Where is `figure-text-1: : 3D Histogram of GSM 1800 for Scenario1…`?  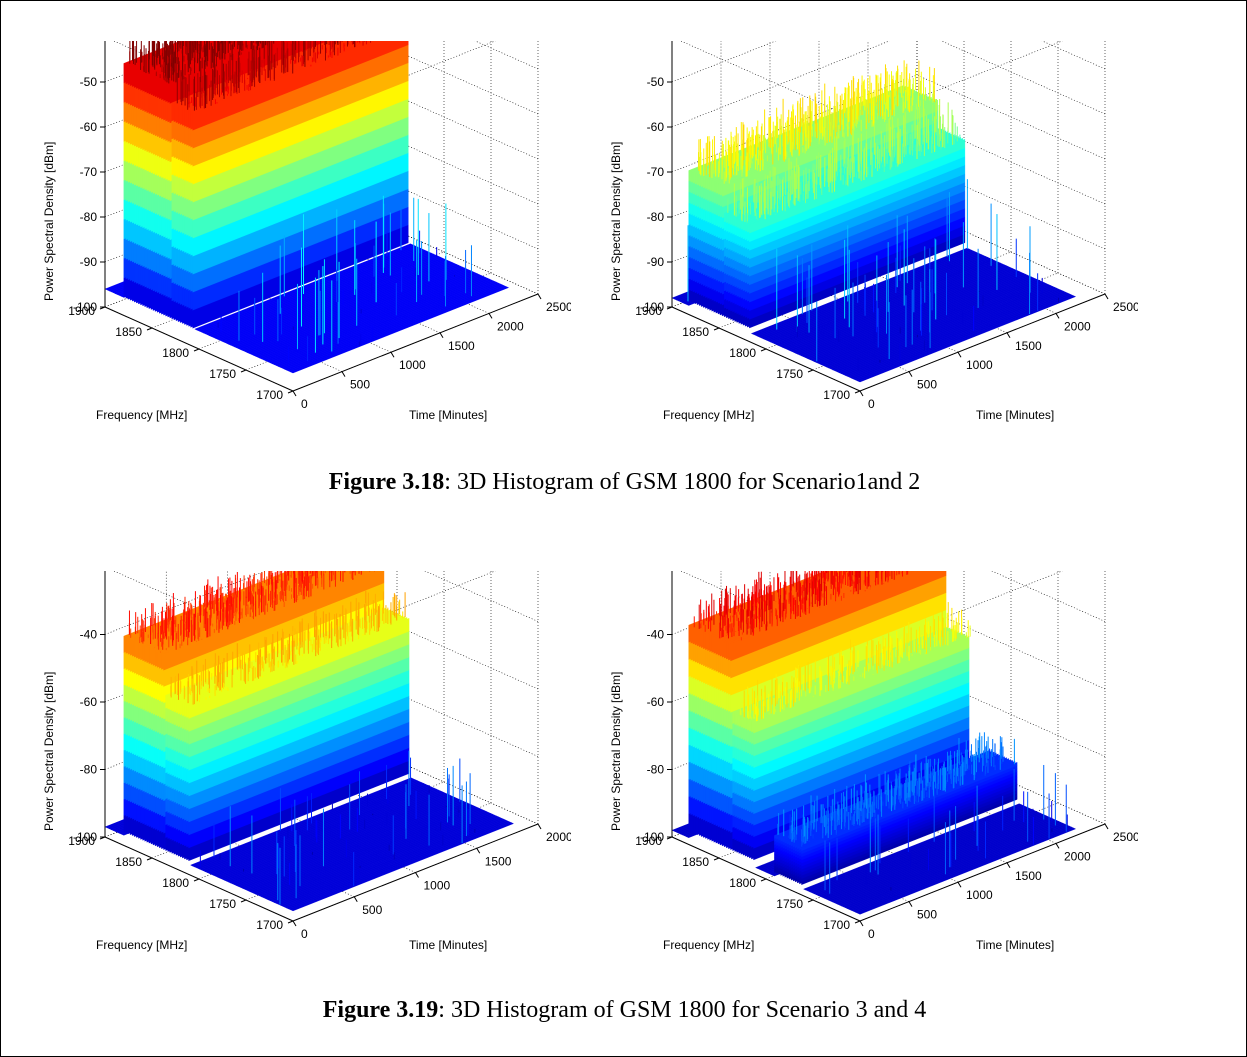
figure-text-1: : 3D Histogram of GSM 1800 for Scenario1… is located at coordinates (682, 482).